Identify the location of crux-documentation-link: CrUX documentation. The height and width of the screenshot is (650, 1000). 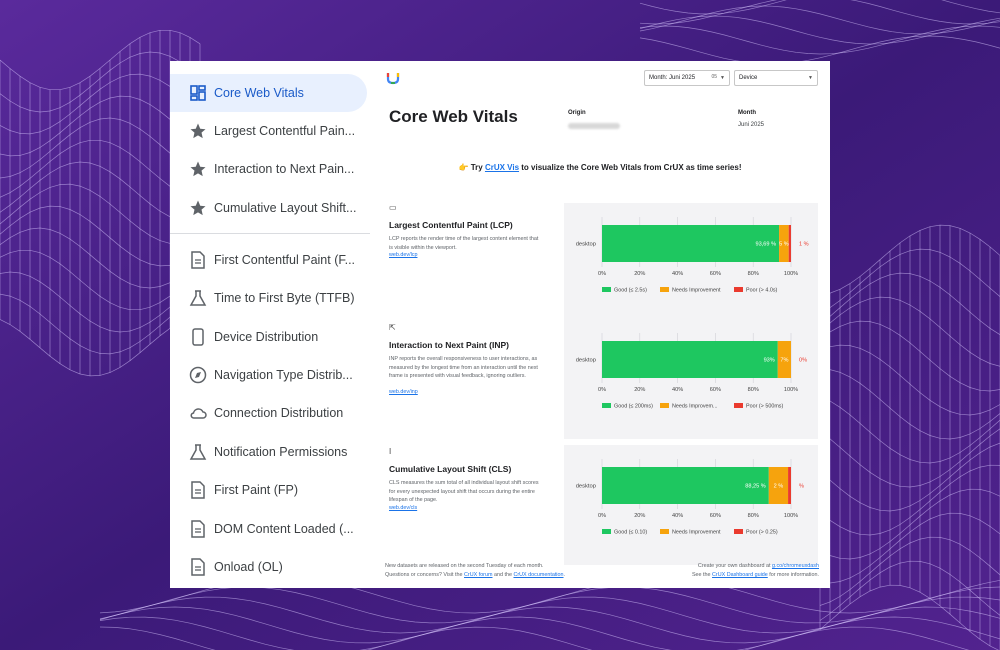
(538, 575).